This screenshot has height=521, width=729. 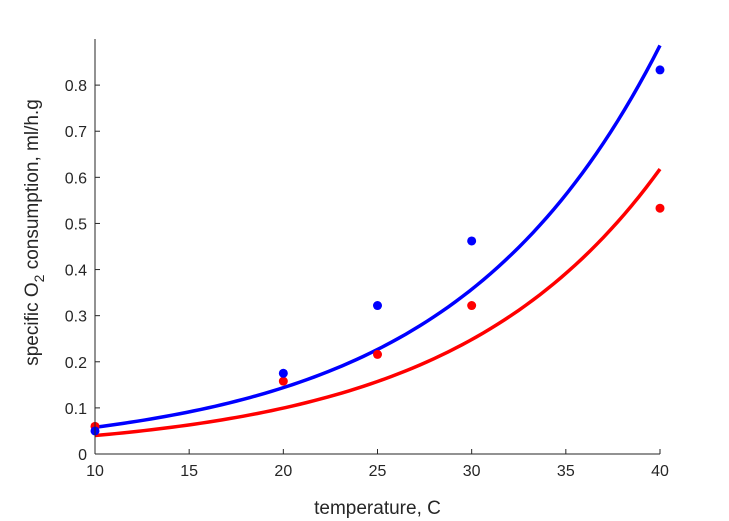 What do you see at coordinates (76, 224) in the screenshot?
I see `y-tick-label: 0.5` at bounding box center [76, 224].